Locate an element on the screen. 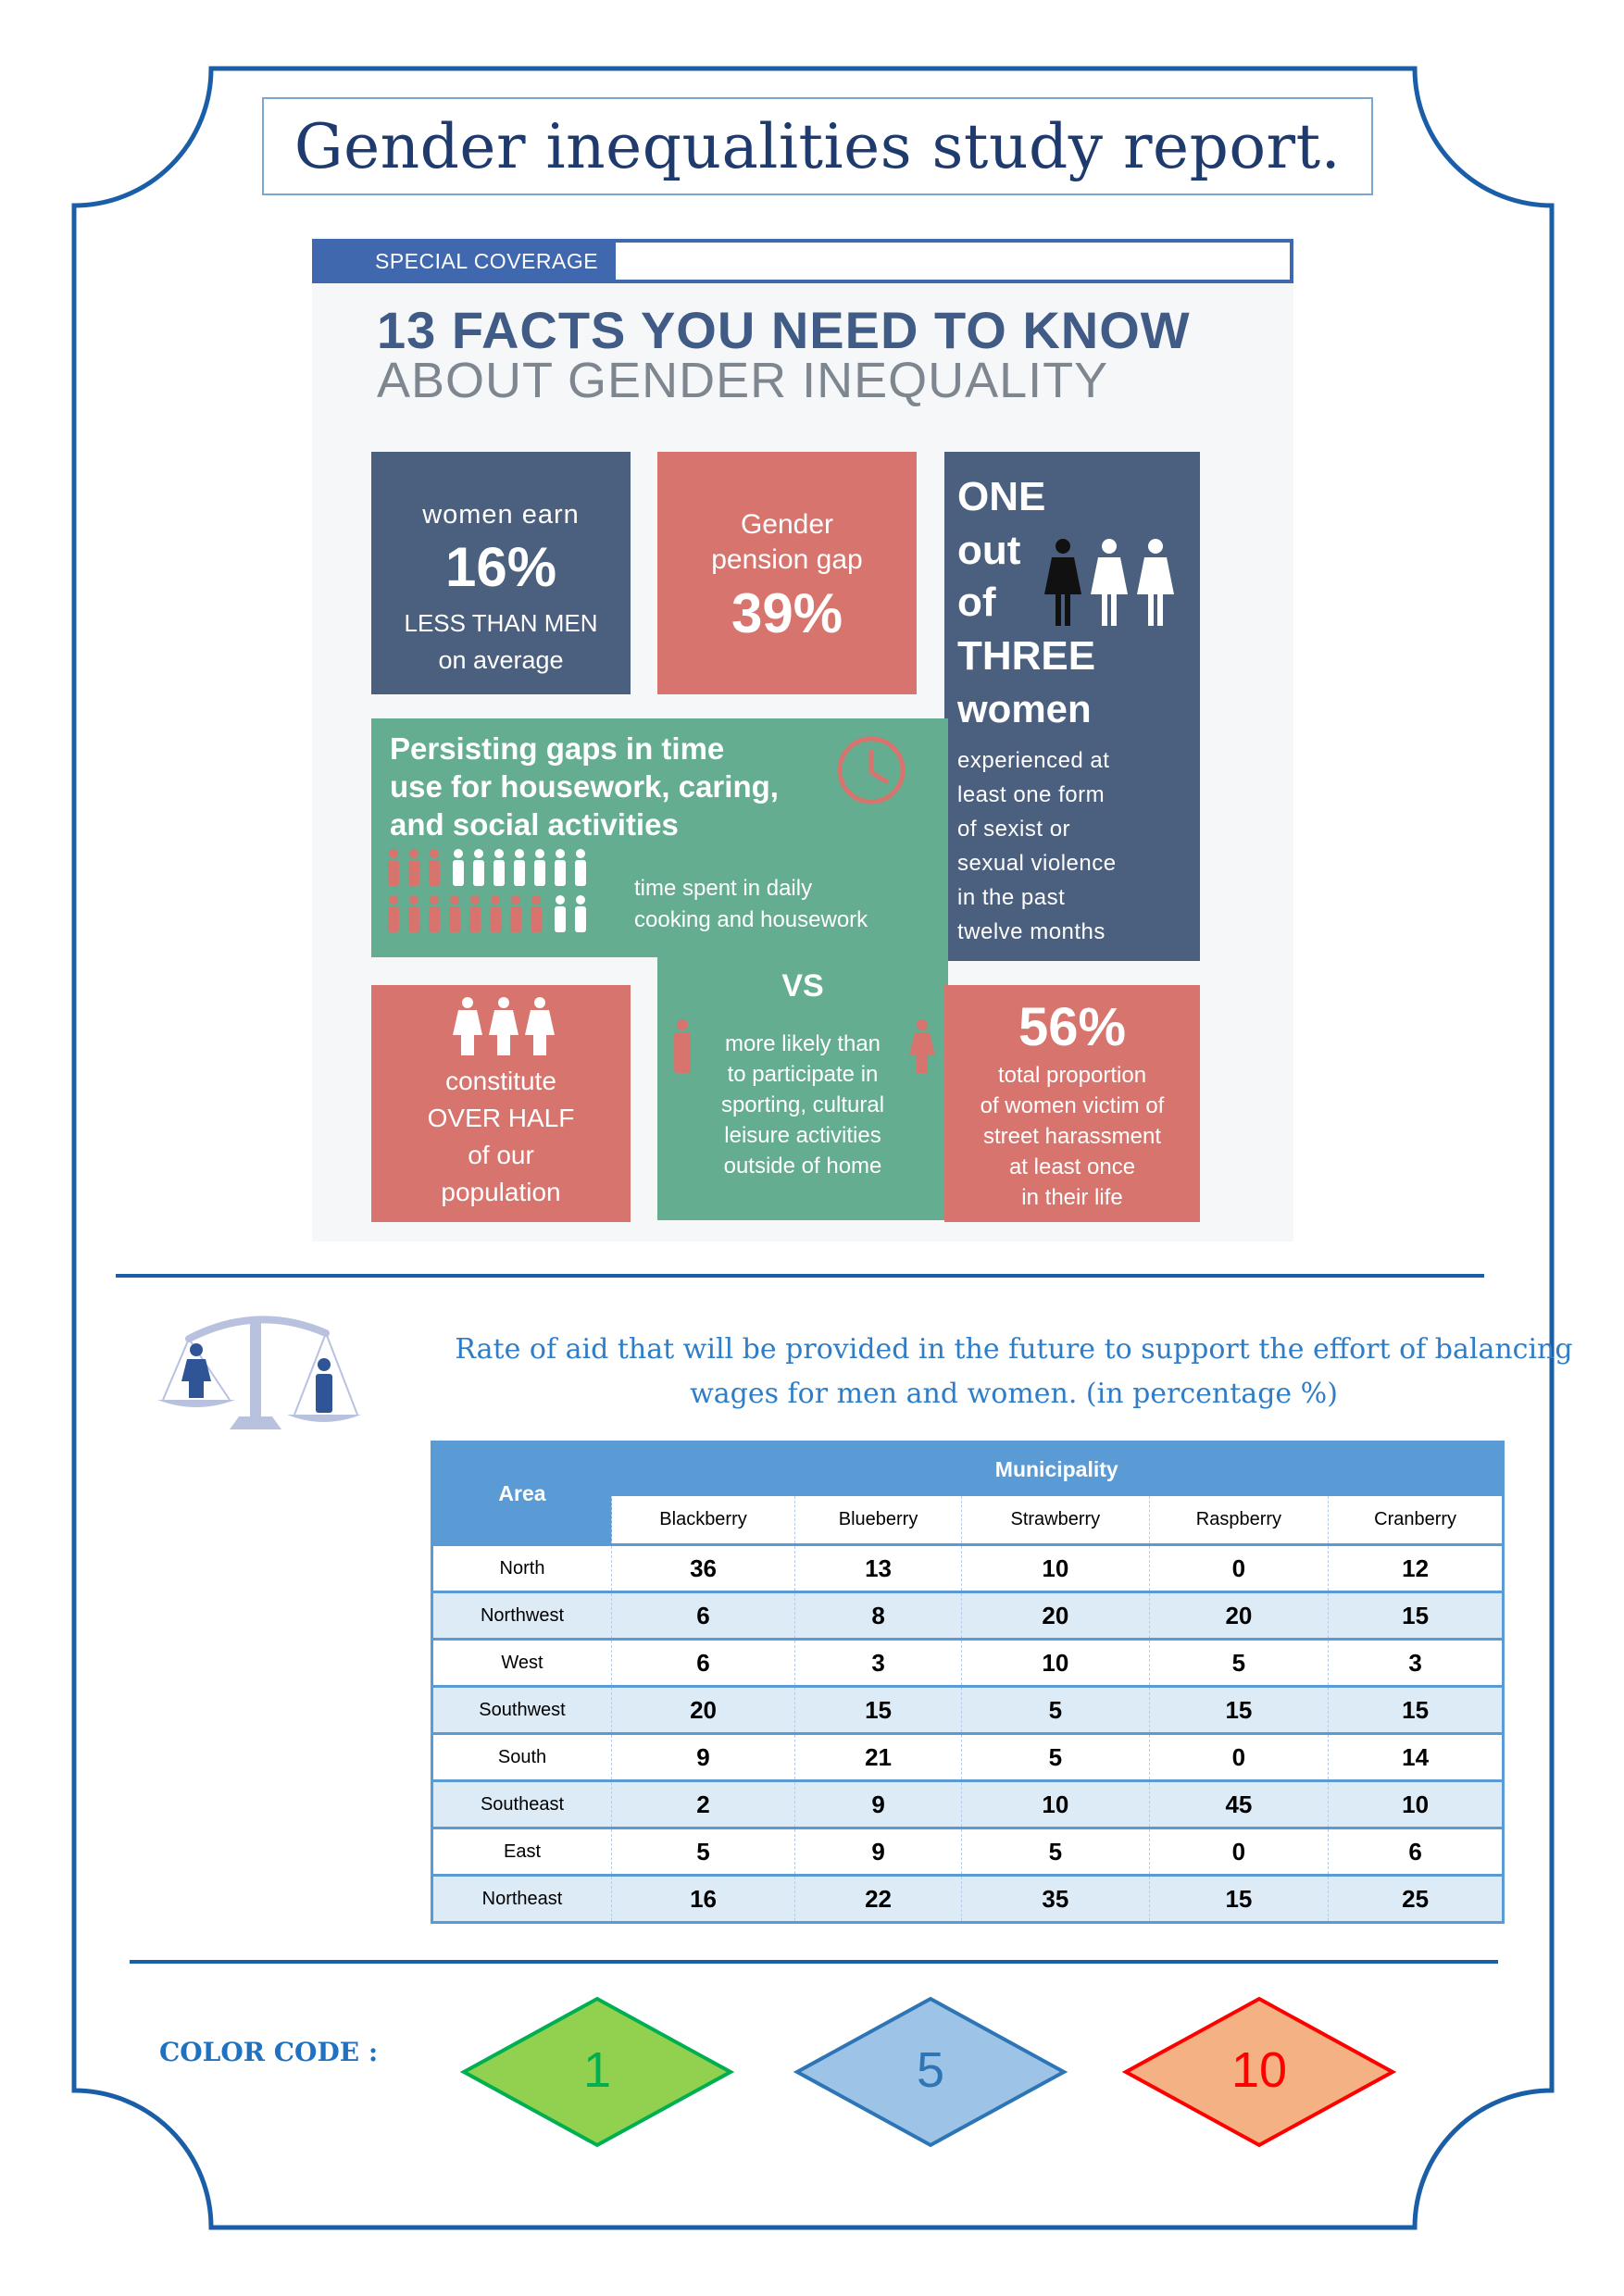 This screenshot has width=1624, height=2296. population-card: constitute OVER HALF of our population is located at coordinates (501, 1103).